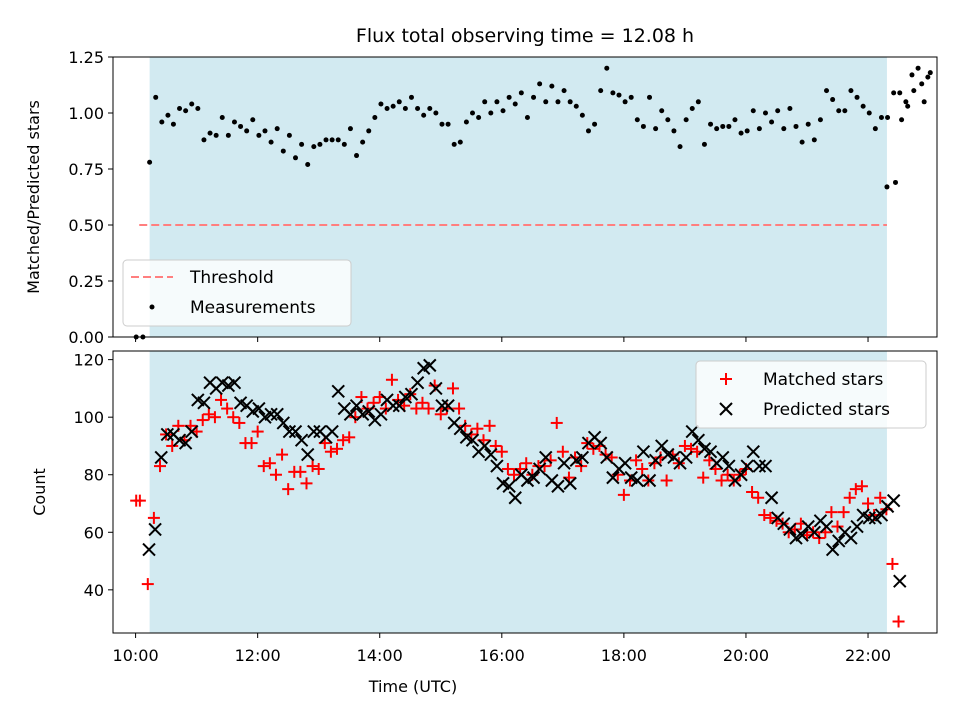  I want to click on count-y-ticks: 40 60 80 100 120, so click(93, 475).